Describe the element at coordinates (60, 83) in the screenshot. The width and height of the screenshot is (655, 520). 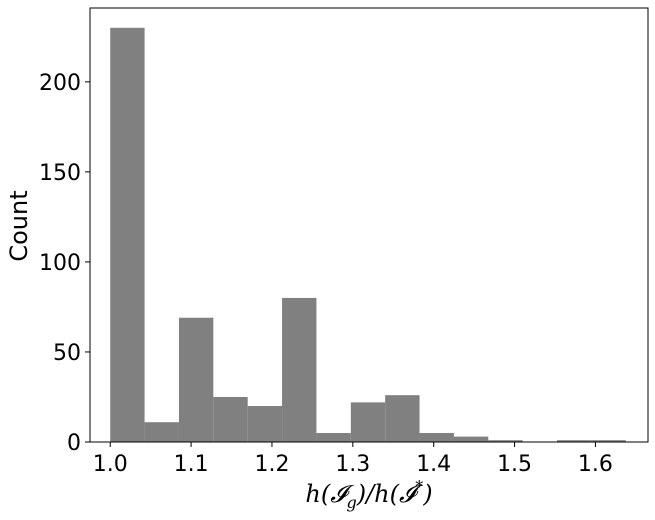
I see `y-tick-label: 200` at that location.